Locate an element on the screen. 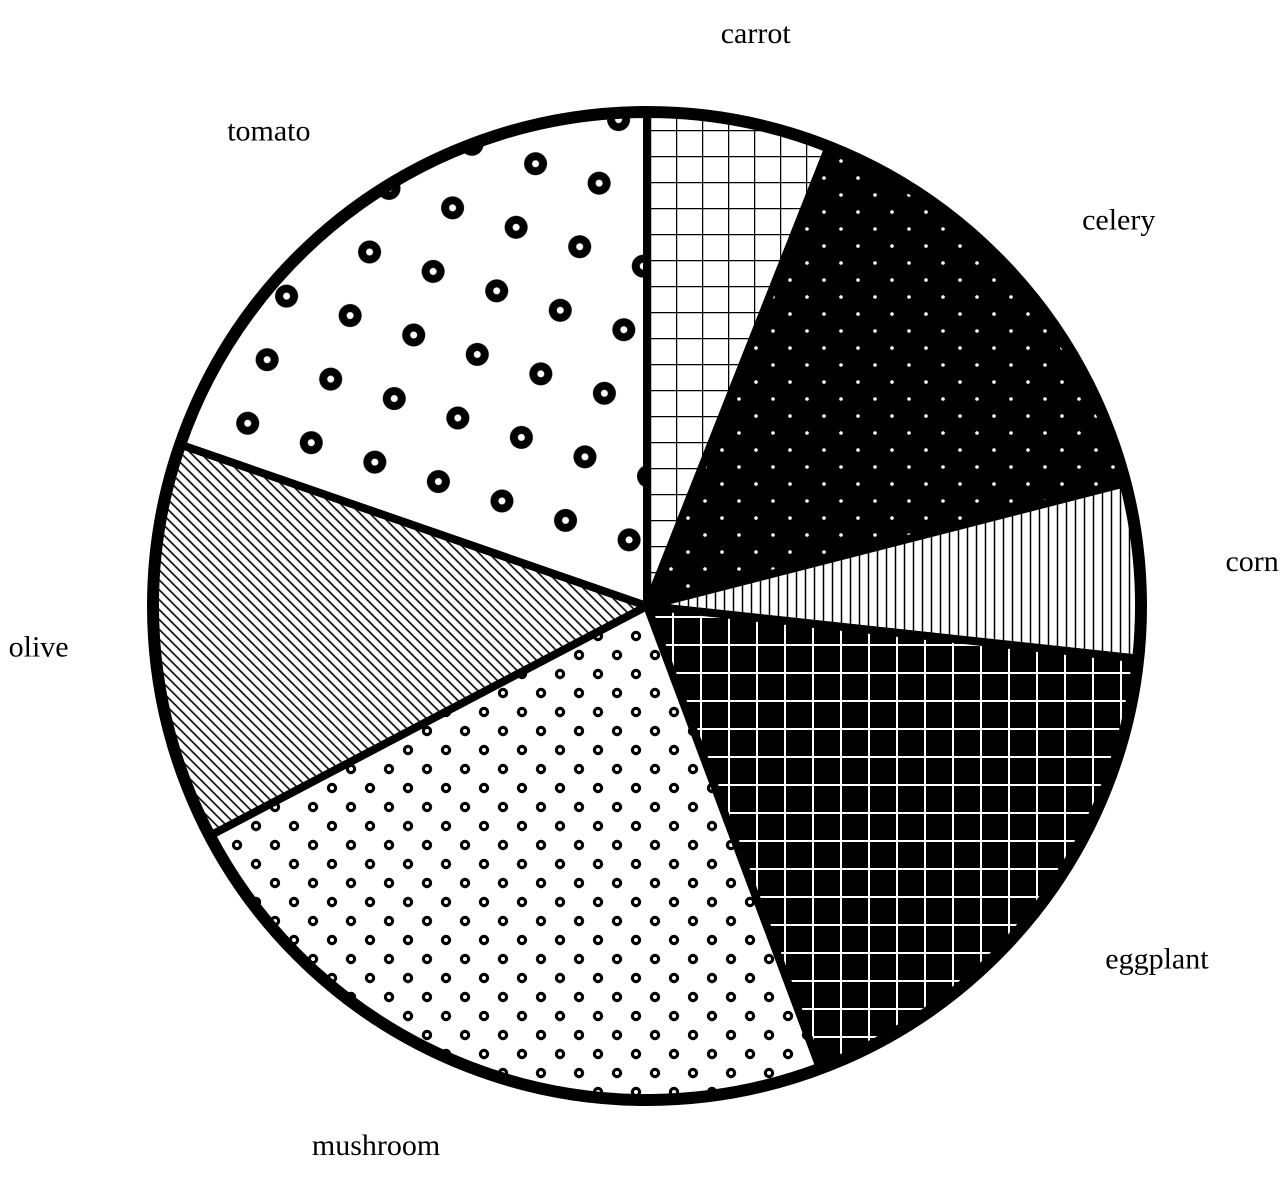  slice-label-celery: celery is located at coordinates (1118, 219).